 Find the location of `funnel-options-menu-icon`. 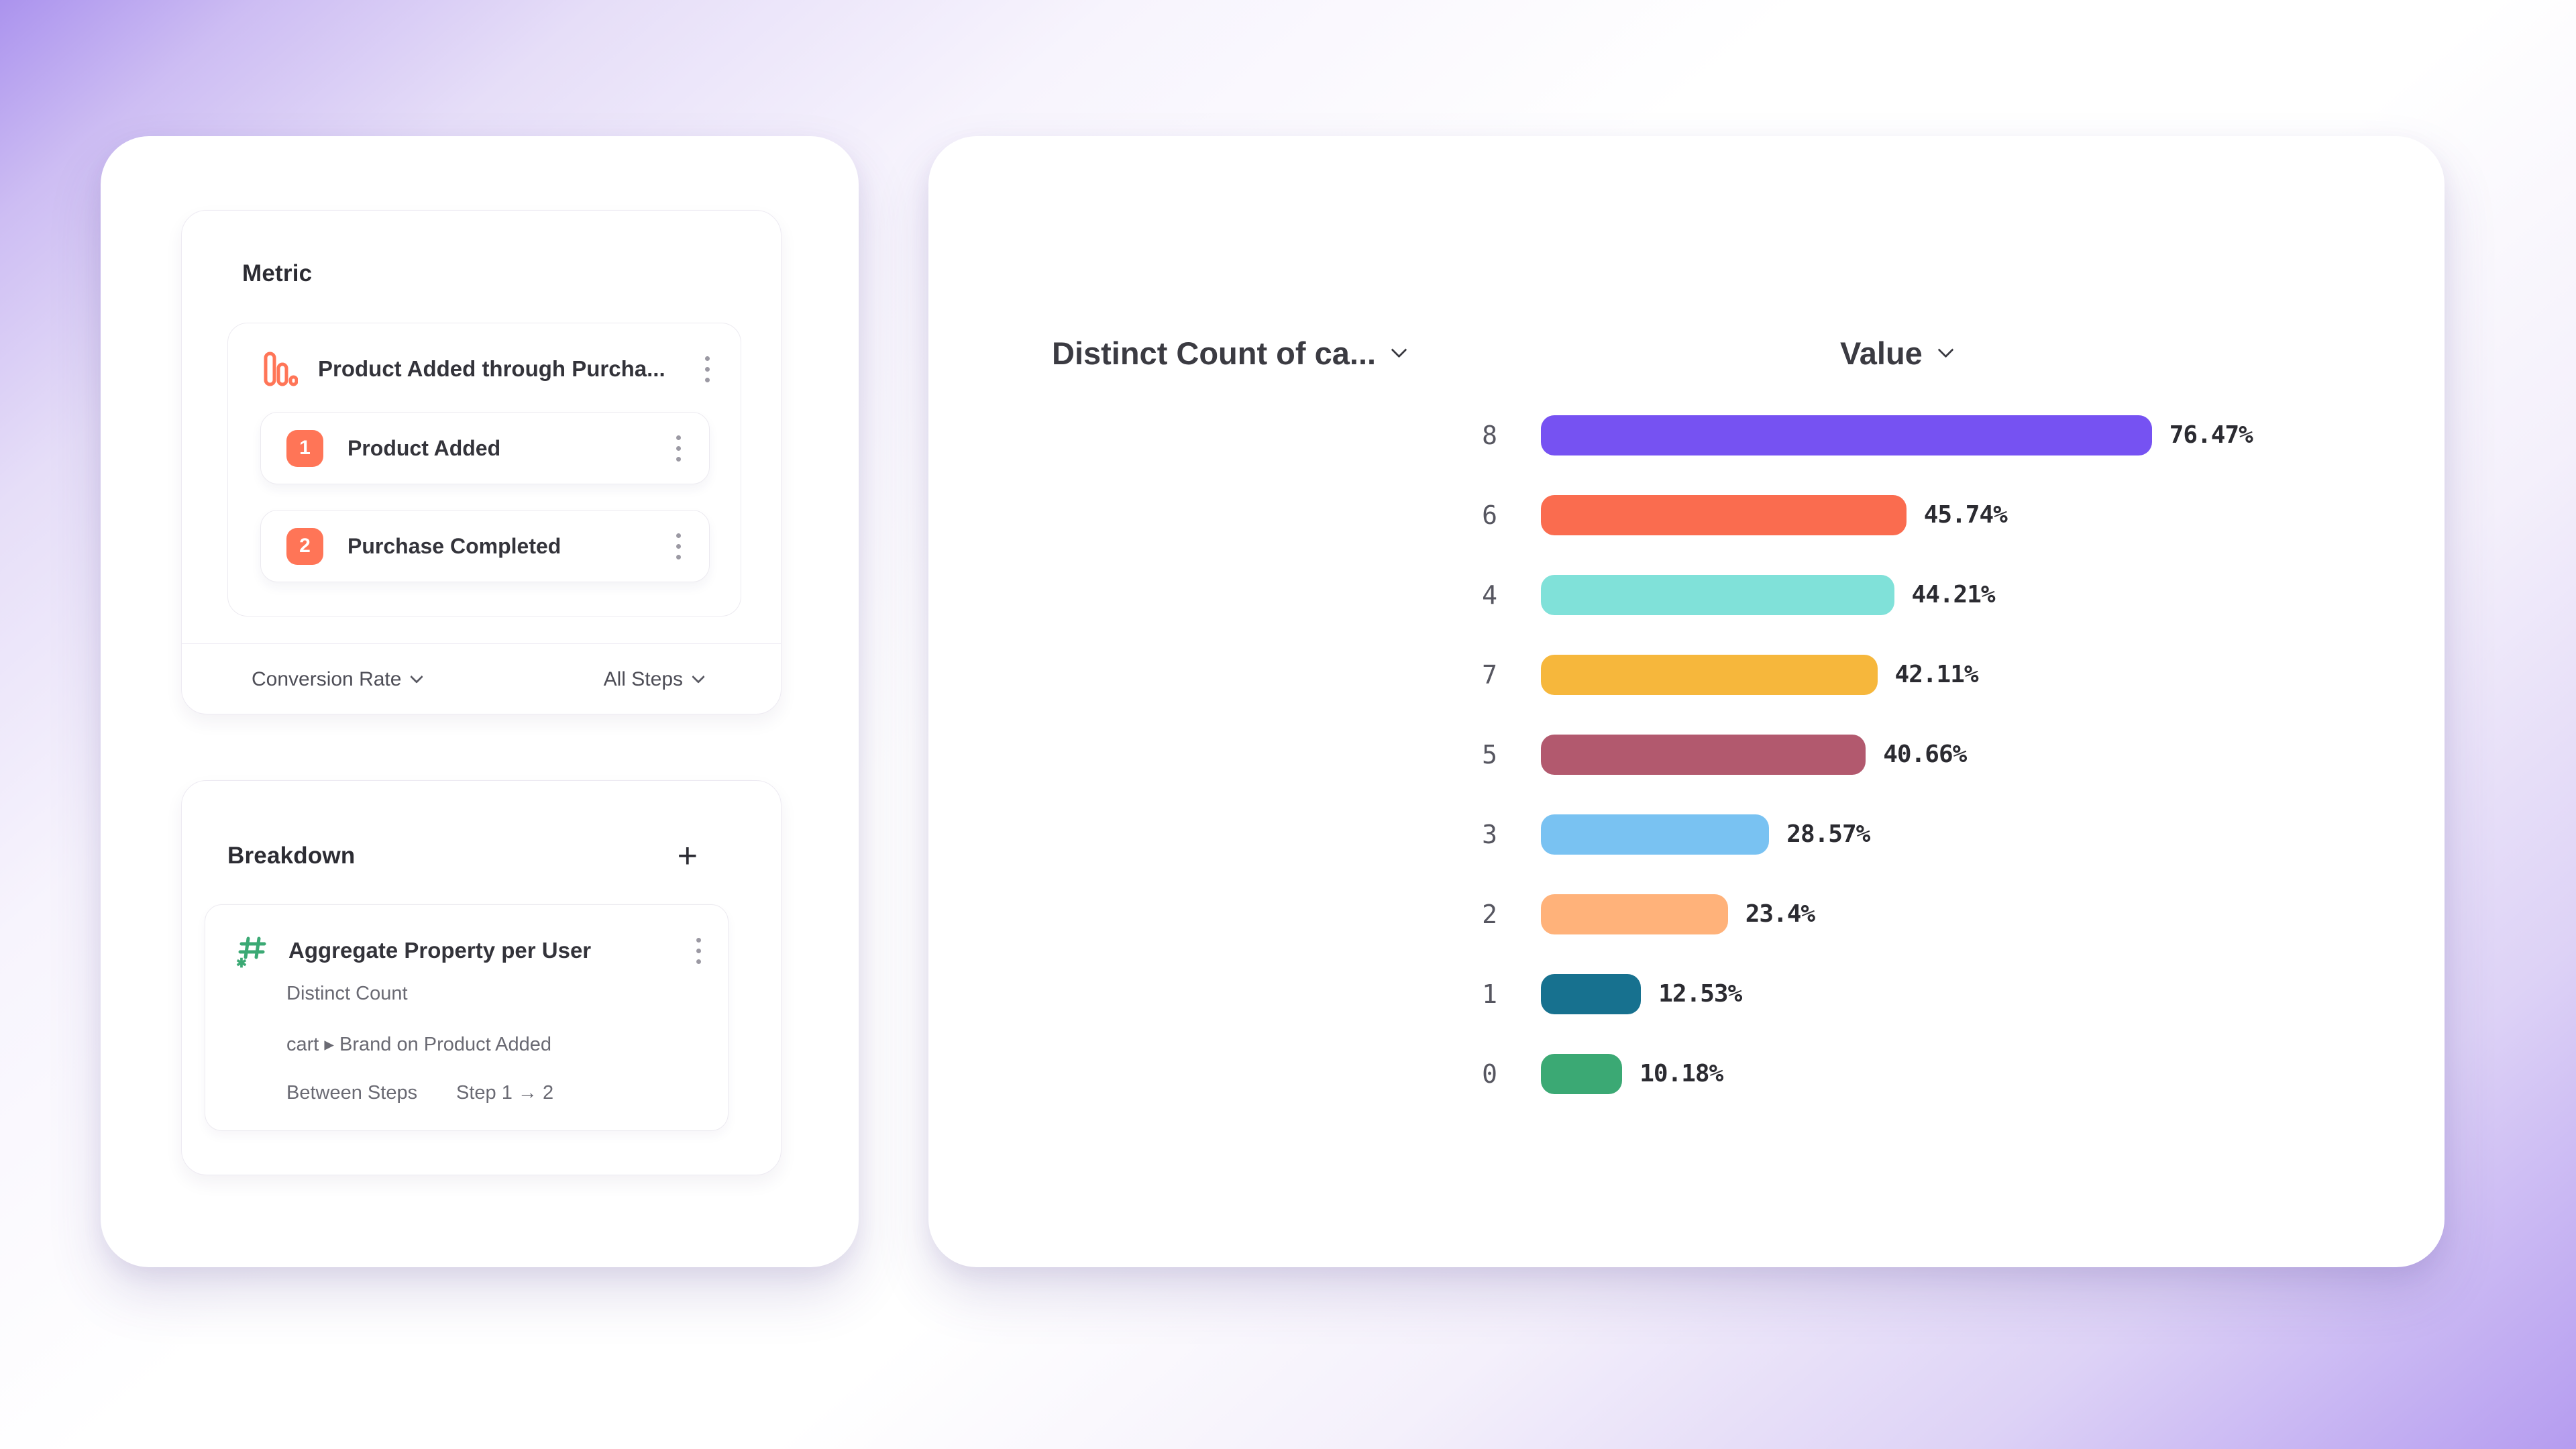

funnel-options-menu-icon is located at coordinates (707, 369).